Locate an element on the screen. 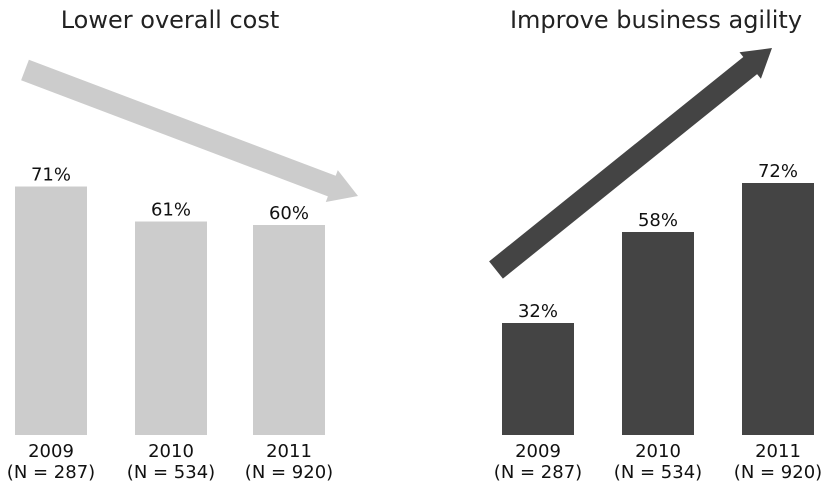 Image resolution: width=825 pixels, height=484 pixels. value-label: 60% is located at coordinates (289, 213).